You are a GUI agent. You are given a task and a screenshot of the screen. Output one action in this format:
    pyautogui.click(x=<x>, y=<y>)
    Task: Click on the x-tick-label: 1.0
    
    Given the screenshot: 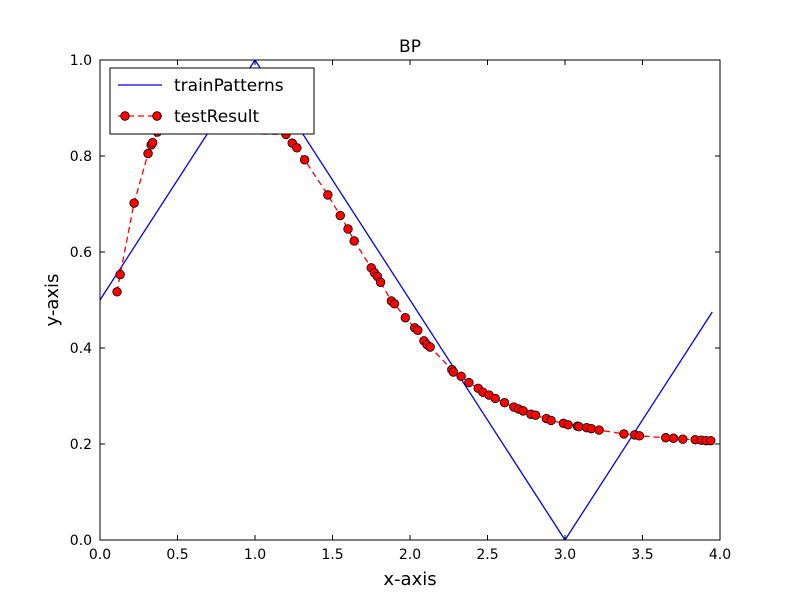 What is the action you would take?
    pyautogui.click(x=255, y=555)
    